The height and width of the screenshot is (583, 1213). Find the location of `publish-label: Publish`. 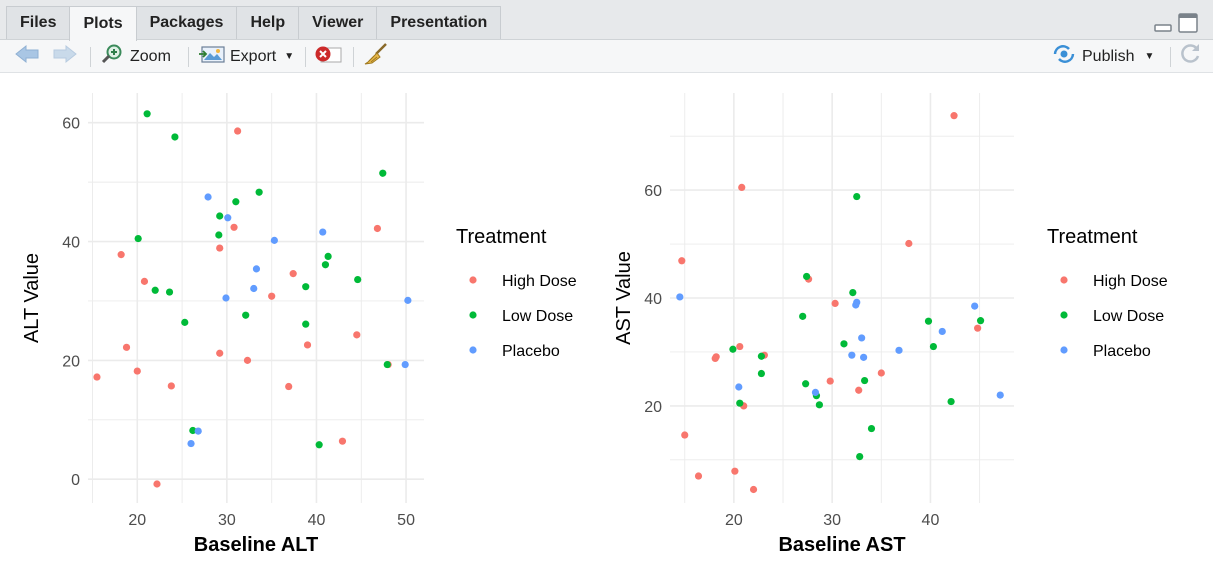

publish-label: Publish is located at coordinates (1108, 56).